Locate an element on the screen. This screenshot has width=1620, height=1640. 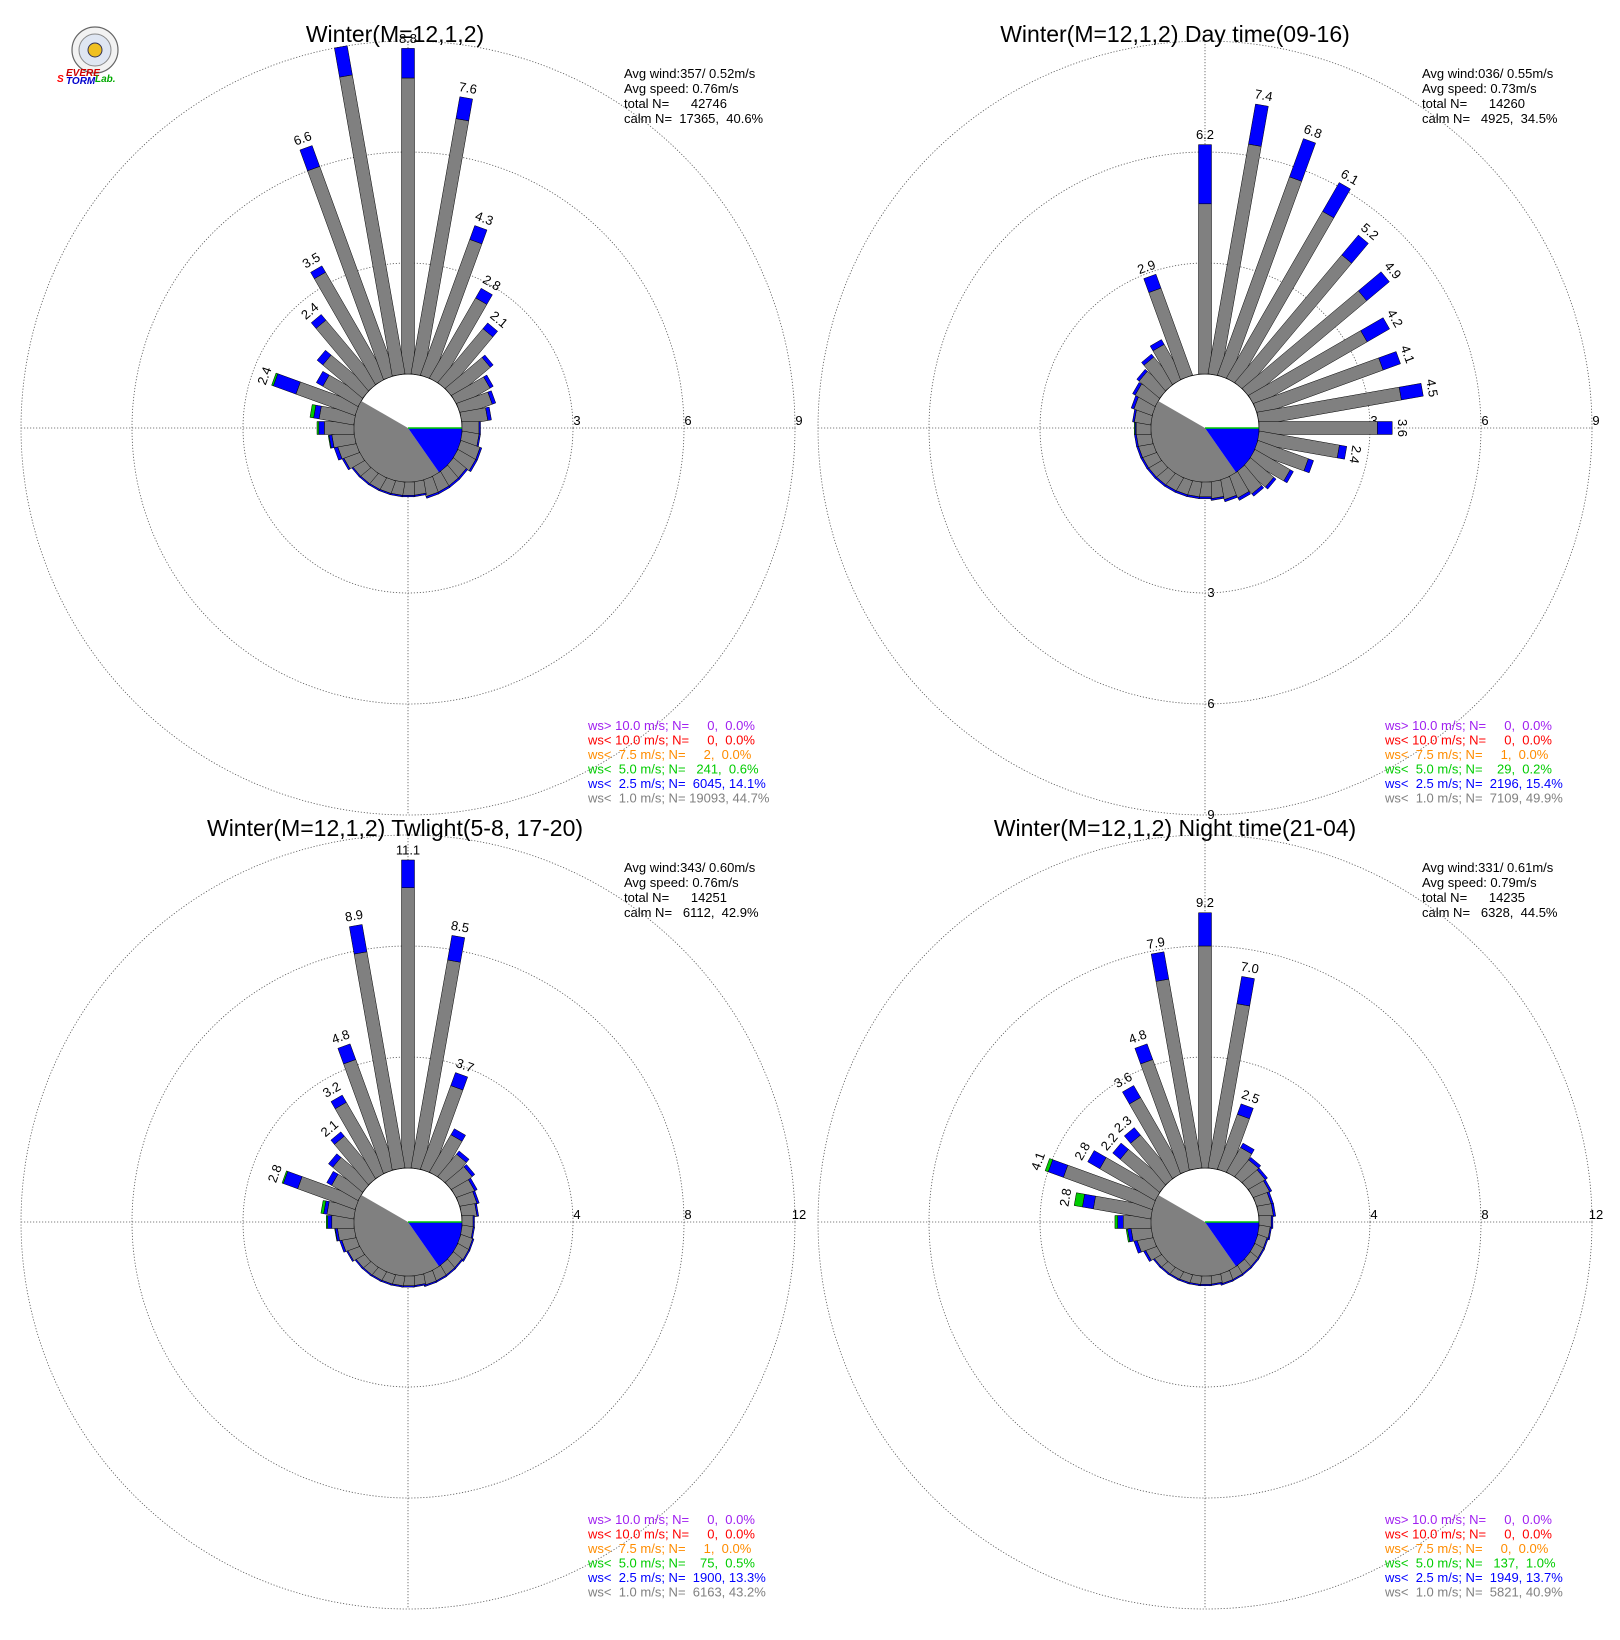
bar-label-0: 9.2 is located at coordinates (1205, 902).